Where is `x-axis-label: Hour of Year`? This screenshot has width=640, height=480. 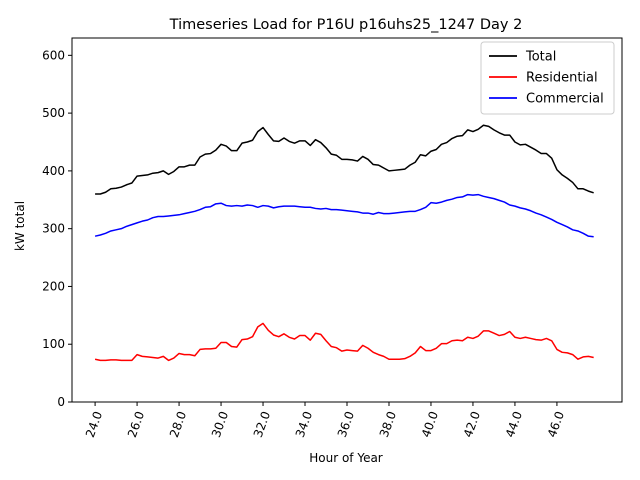
x-axis-label: Hour of Year is located at coordinates (346, 458).